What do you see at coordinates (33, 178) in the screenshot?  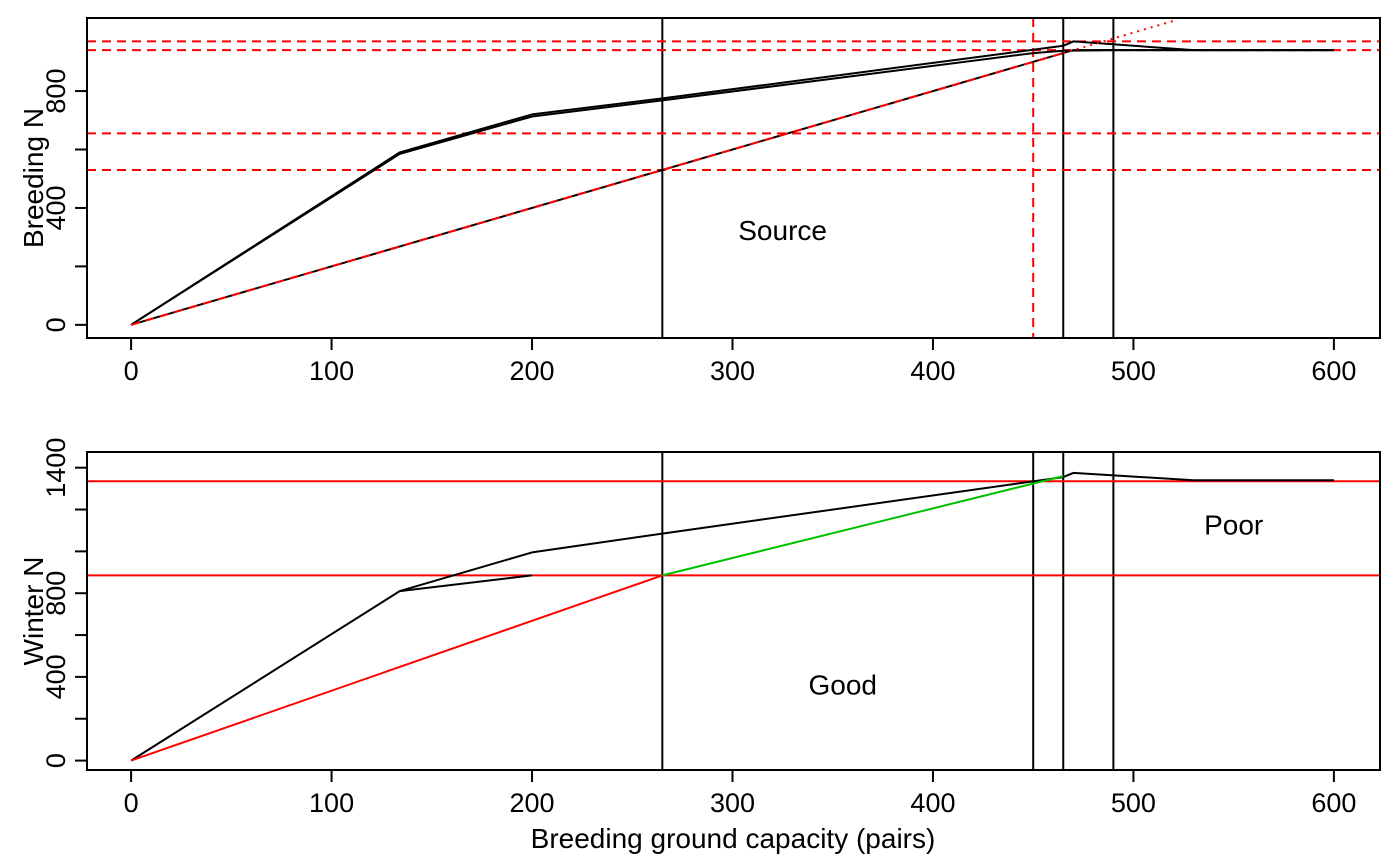 I see `y-axis-label: Breeding N` at bounding box center [33, 178].